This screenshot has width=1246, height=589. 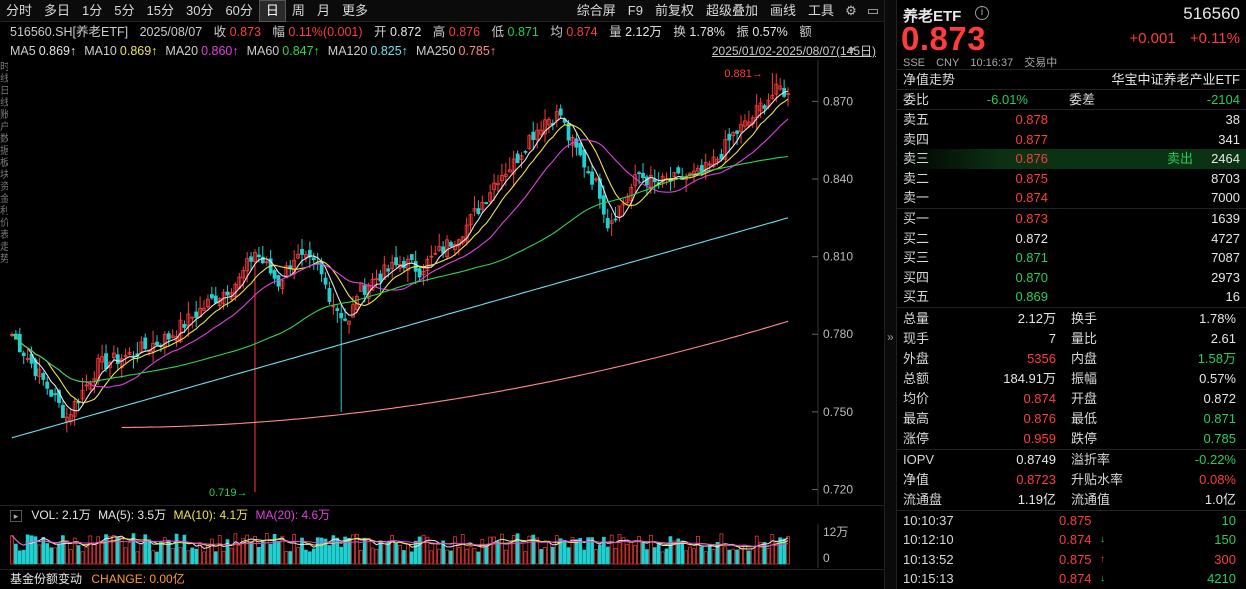 I want to click on tool-button-3: 超级叠加, so click(x=731, y=10).